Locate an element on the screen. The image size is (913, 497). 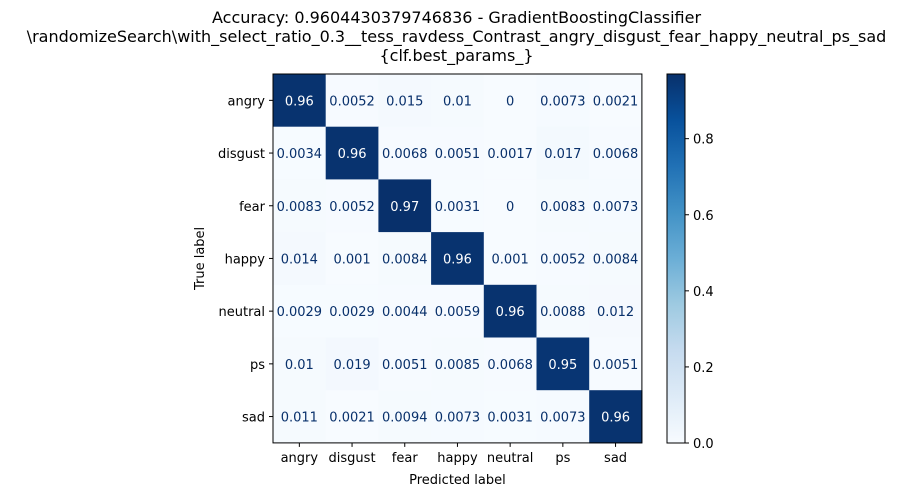
y-axis-ticks: angry disgust fear happy neutral ps sad is located at coordinates (245, 260).